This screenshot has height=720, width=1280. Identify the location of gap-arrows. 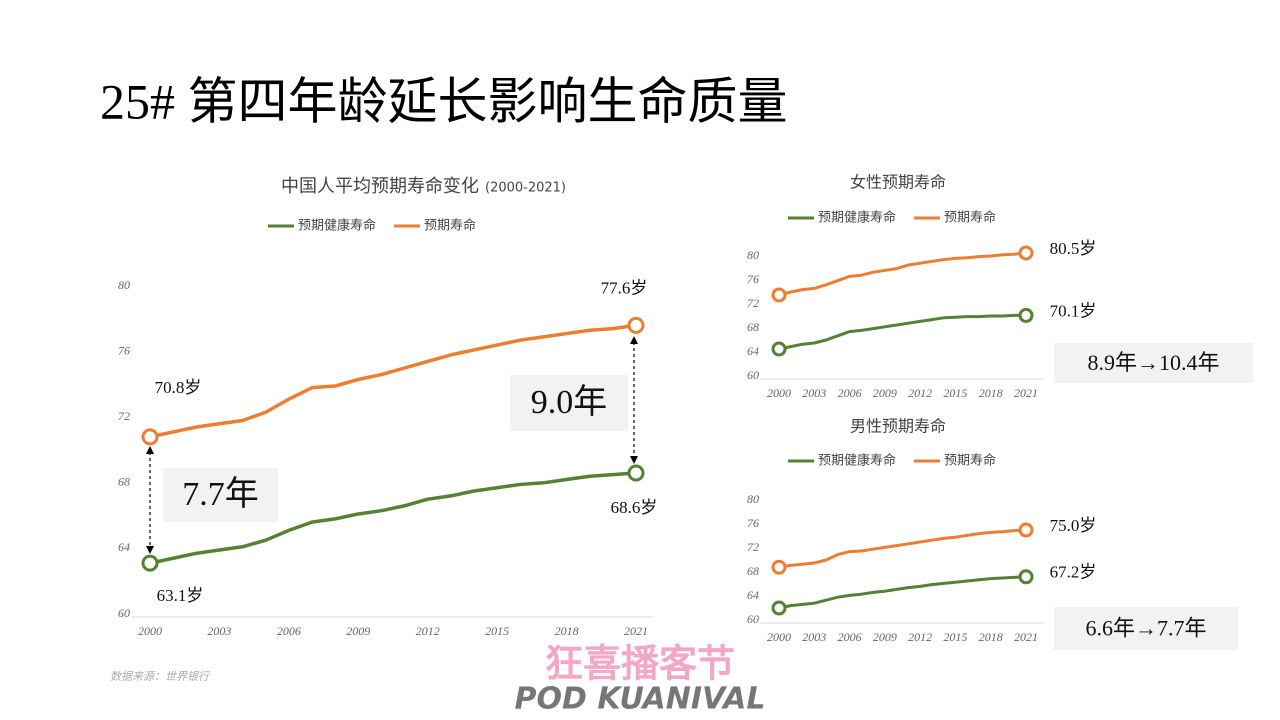
(392, 445).